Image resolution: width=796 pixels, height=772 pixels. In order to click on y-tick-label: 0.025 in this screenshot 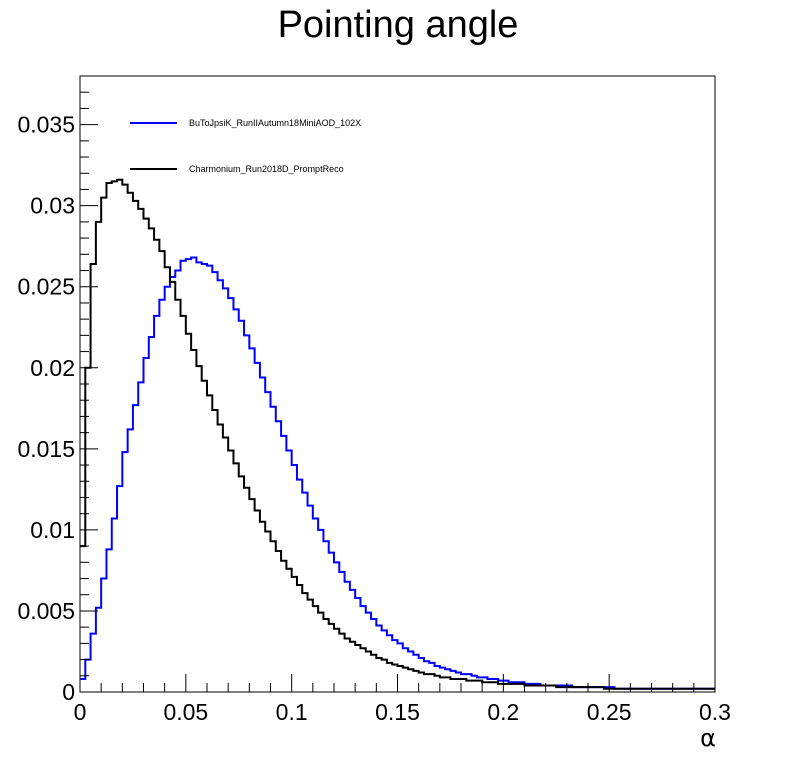, I will do `click(46, 287)`.